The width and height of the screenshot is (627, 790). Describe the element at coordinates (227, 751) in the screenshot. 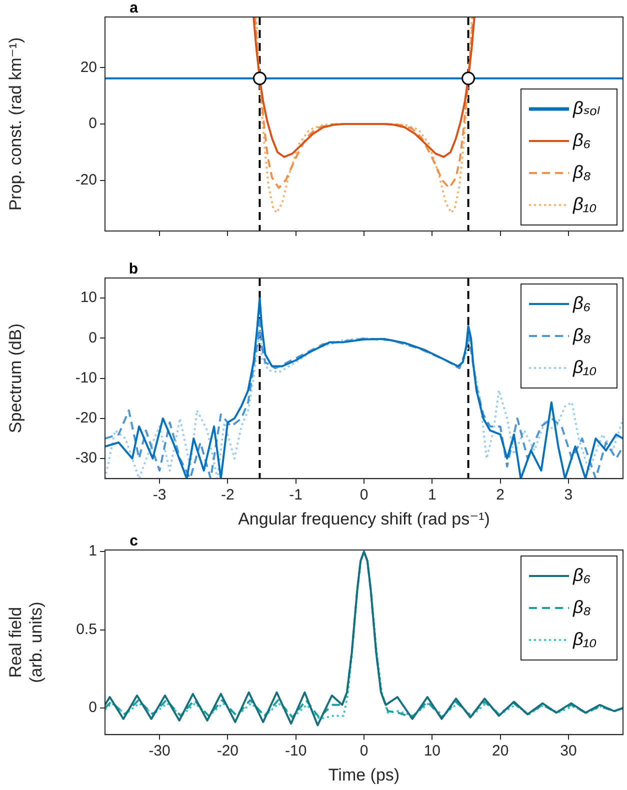

I see `x-tick-label: -20` at that location.